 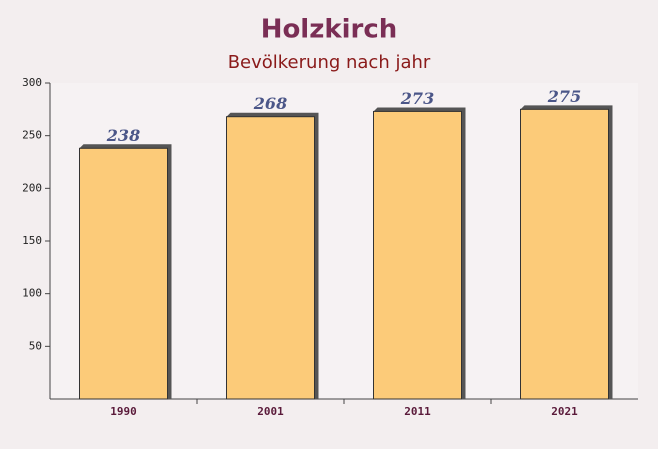 I want to click on value-label: 268, so click(x=270, y=103).